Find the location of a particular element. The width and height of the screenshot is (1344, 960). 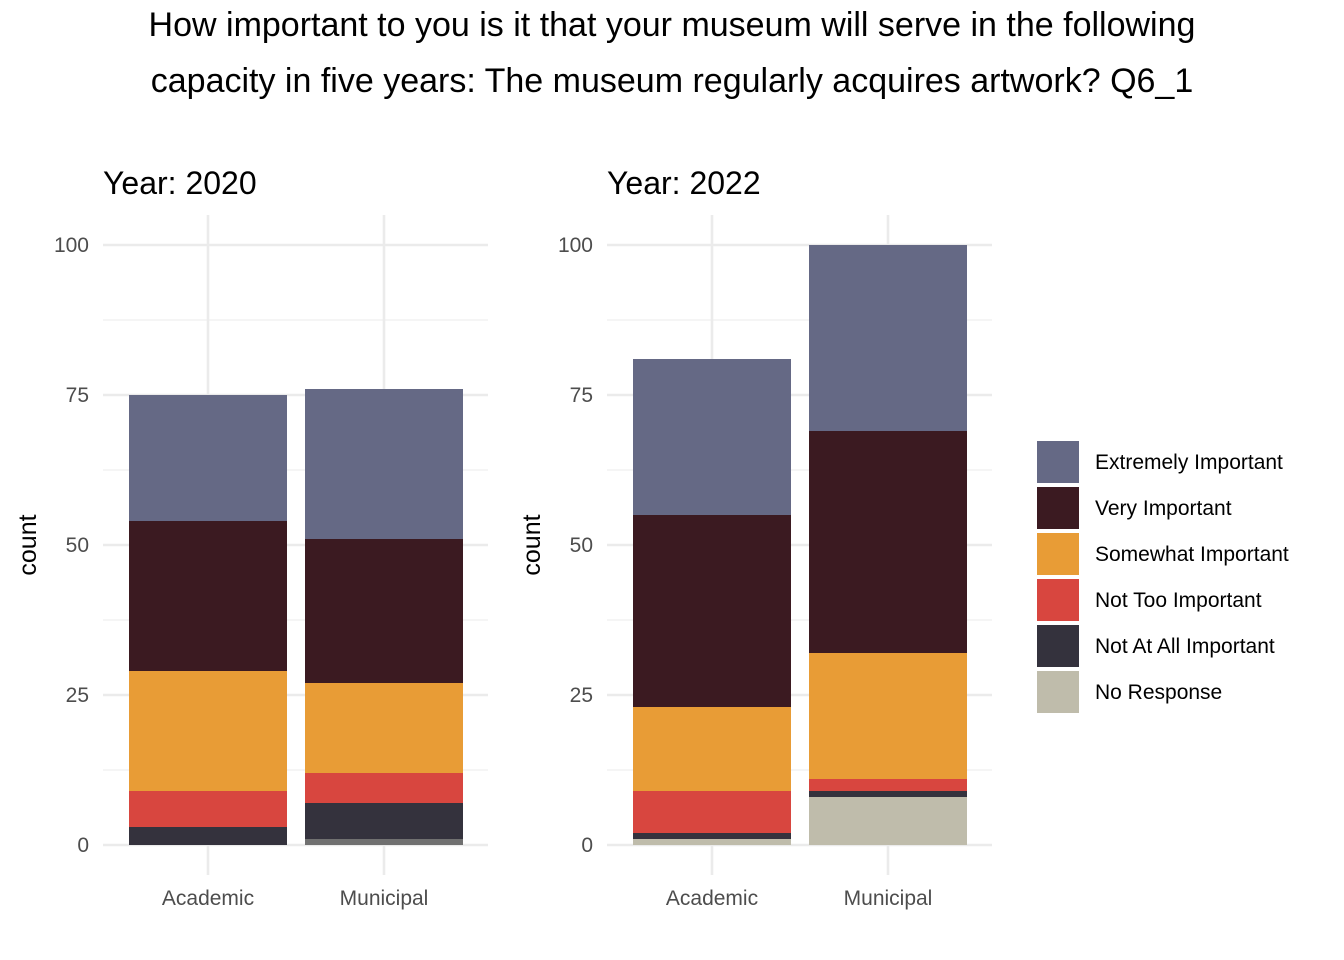

legend-item-very-important: Very Important is located at coordinates (1134, 508).